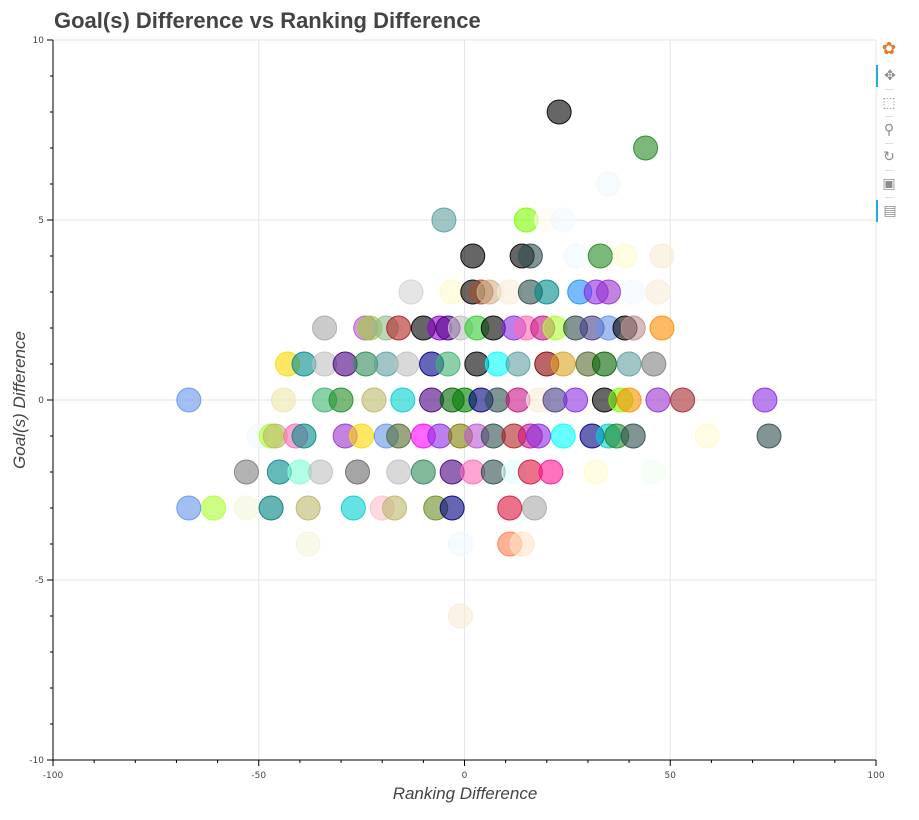 The image size is (919, 820). Describe the element at coordinates (889, 184) in the screenshot. I see `save-tool-icon: ▣` at that location.